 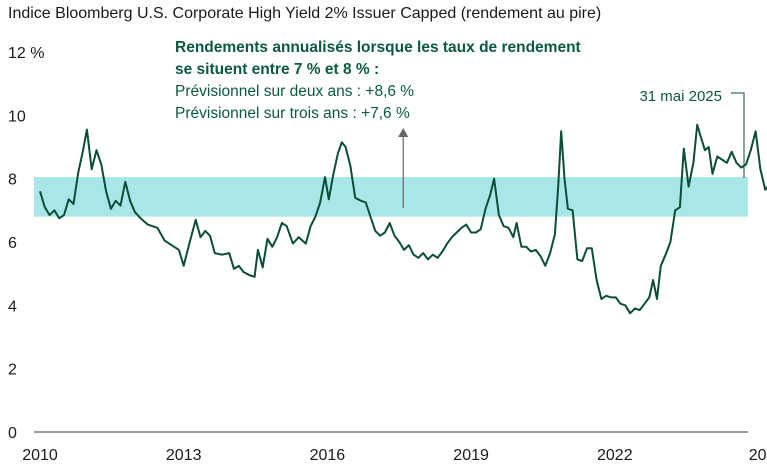 I want to click on x-axis-ticks: 2010 2013 2016 2019 2022 2025, so click(x=394, y=455).